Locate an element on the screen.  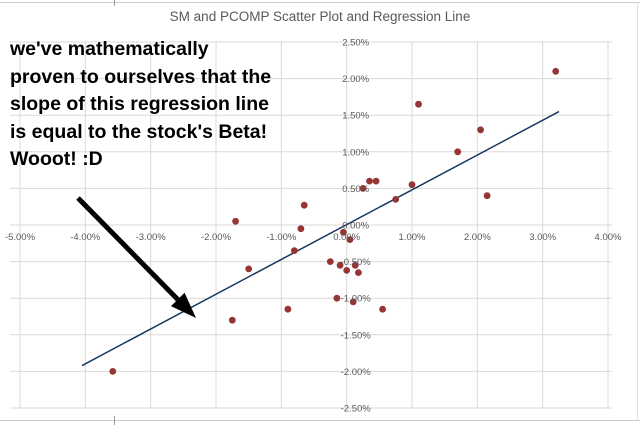
annotation-line: is equal to the stock's Beta! is located at coordinates (139, 131).